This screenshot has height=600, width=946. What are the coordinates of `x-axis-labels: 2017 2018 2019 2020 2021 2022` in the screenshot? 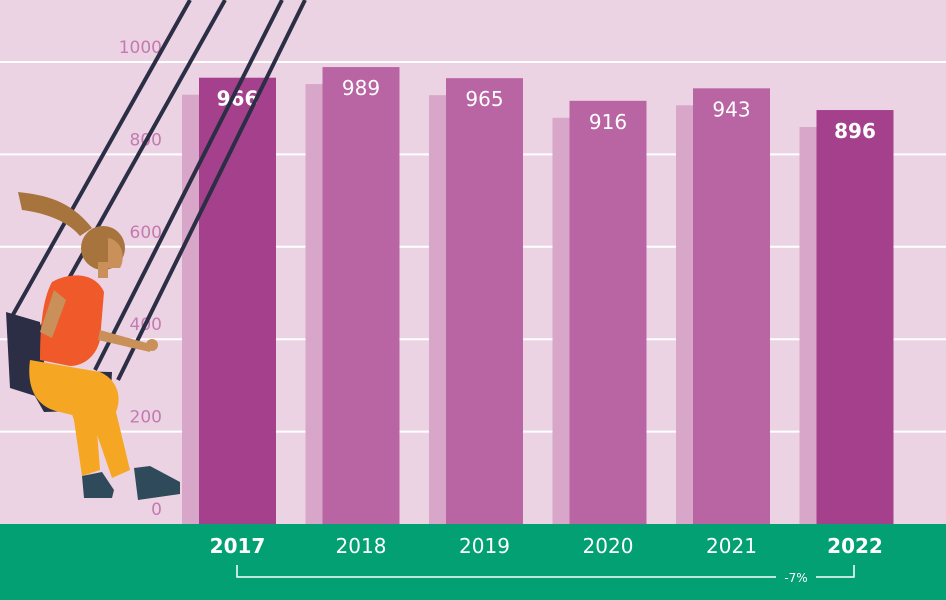 It's located at (546, 546).